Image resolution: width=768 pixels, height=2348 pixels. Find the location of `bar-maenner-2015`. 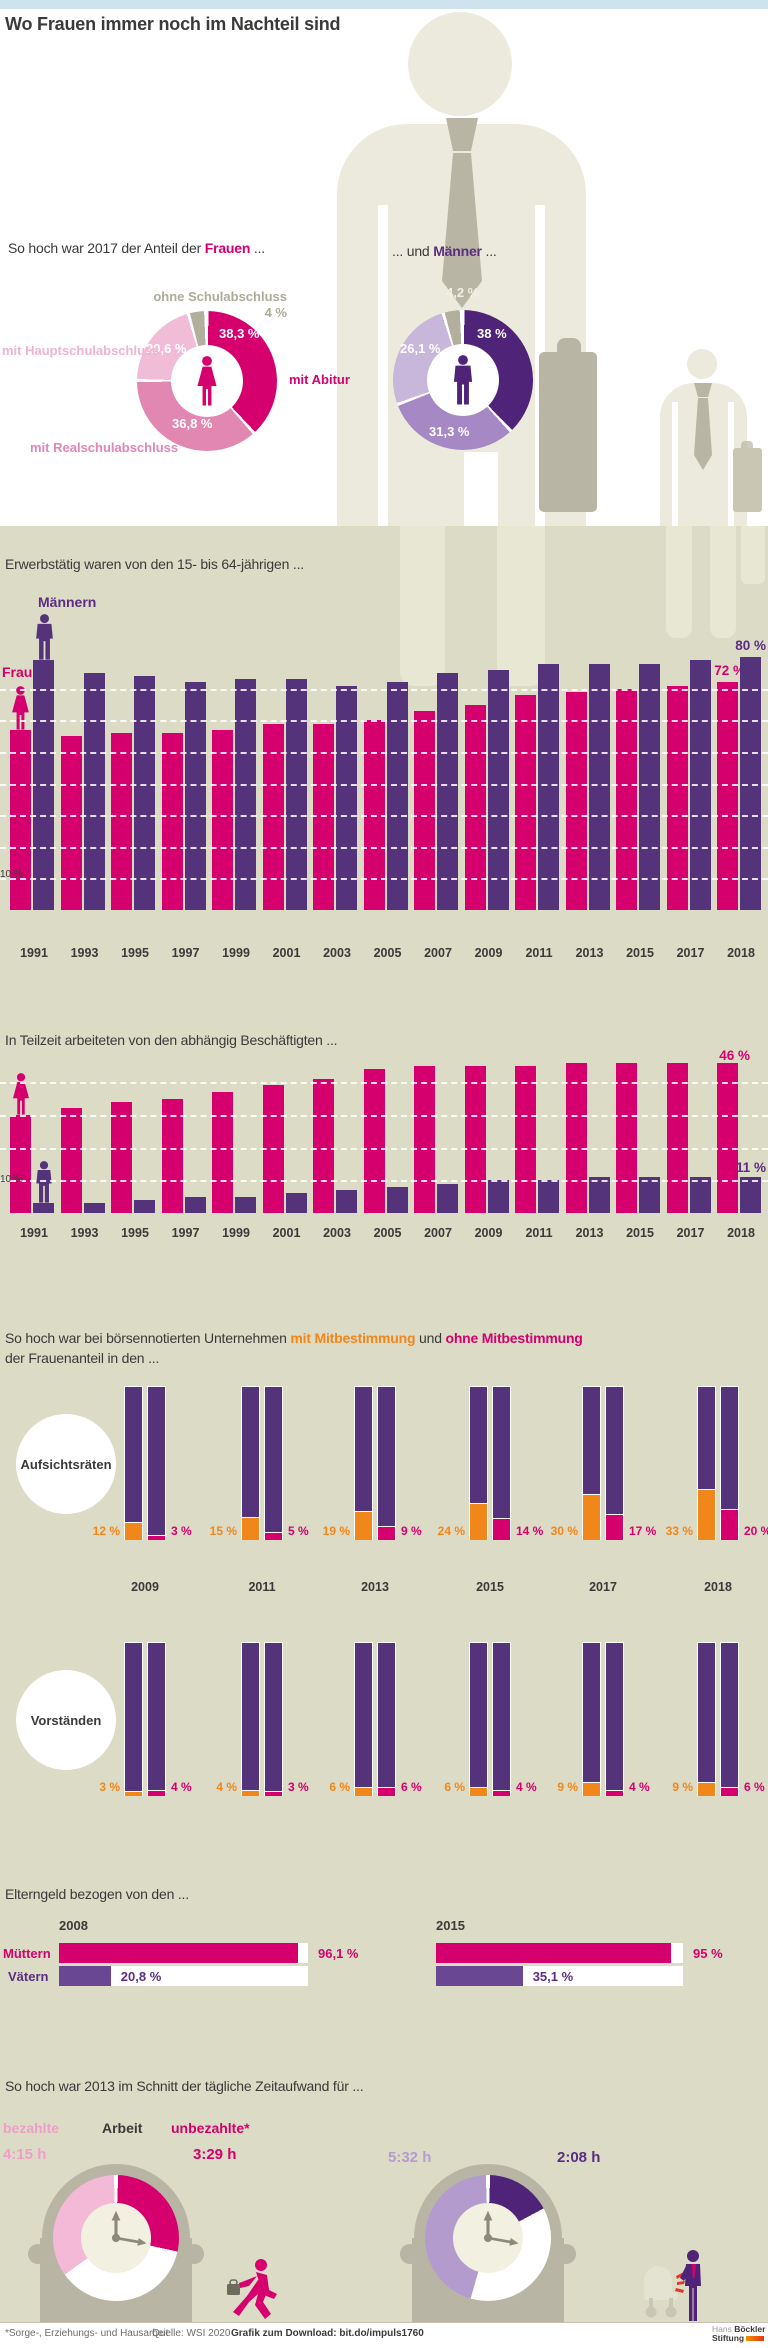

bar-maenner-2015 is located at coordinates (649, 1195).